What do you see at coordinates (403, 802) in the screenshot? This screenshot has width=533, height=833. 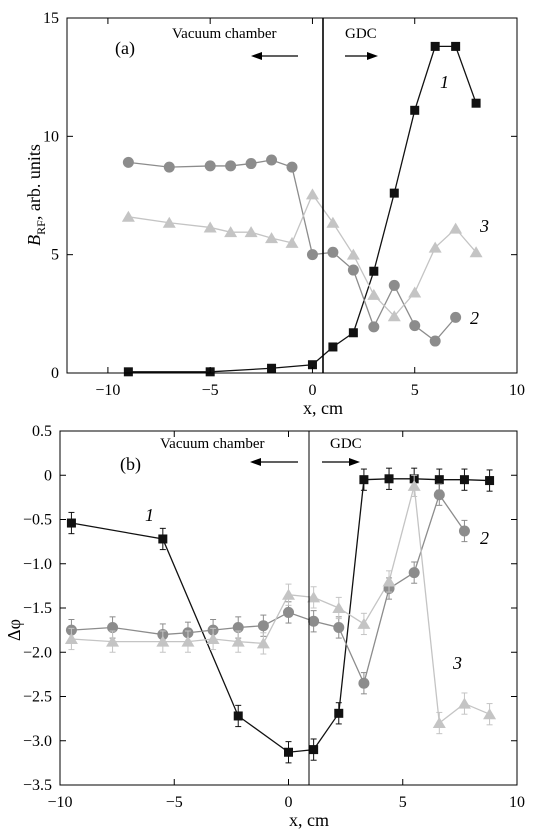 I see `panel-b-x-tick-label: 5` at bounding box center [403, 802].